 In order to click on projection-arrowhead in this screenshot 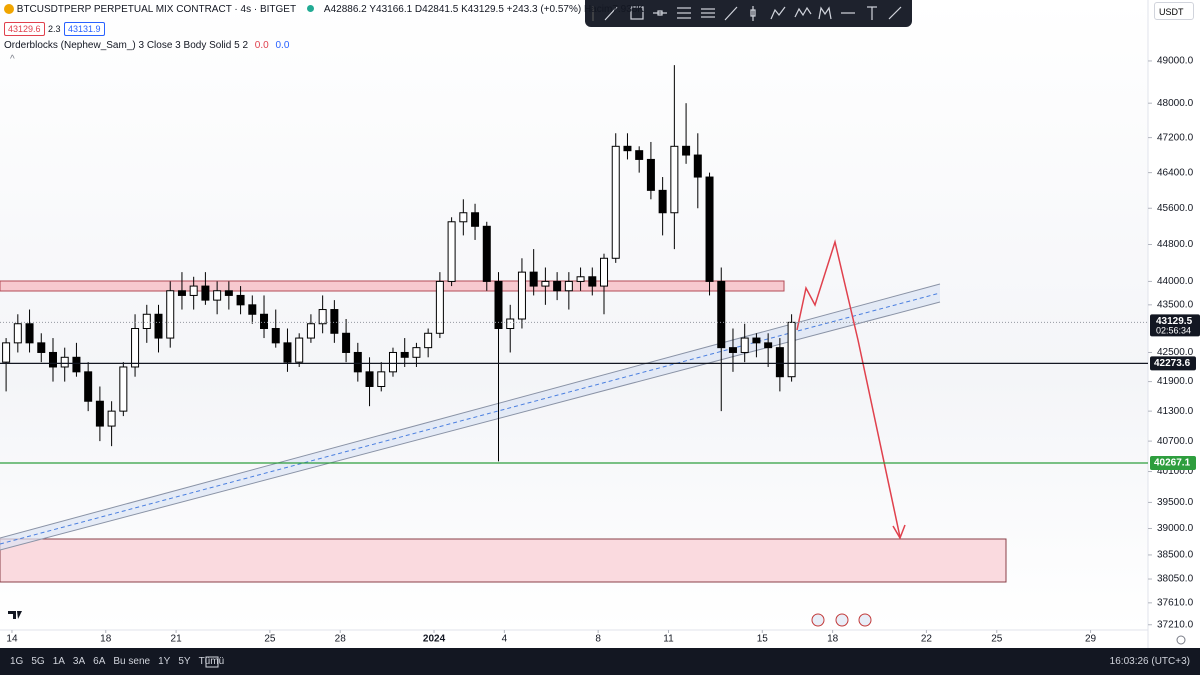, I will do `click(899, 532)`.